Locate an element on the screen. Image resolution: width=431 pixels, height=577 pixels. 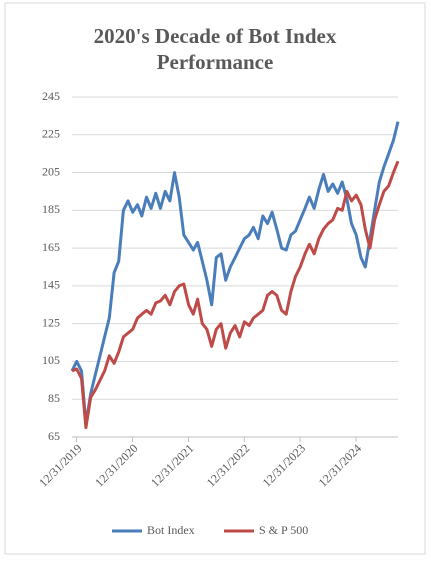
chart-title: 2020's Decade of Bot Index Performance is located at coordinates (215, 49).